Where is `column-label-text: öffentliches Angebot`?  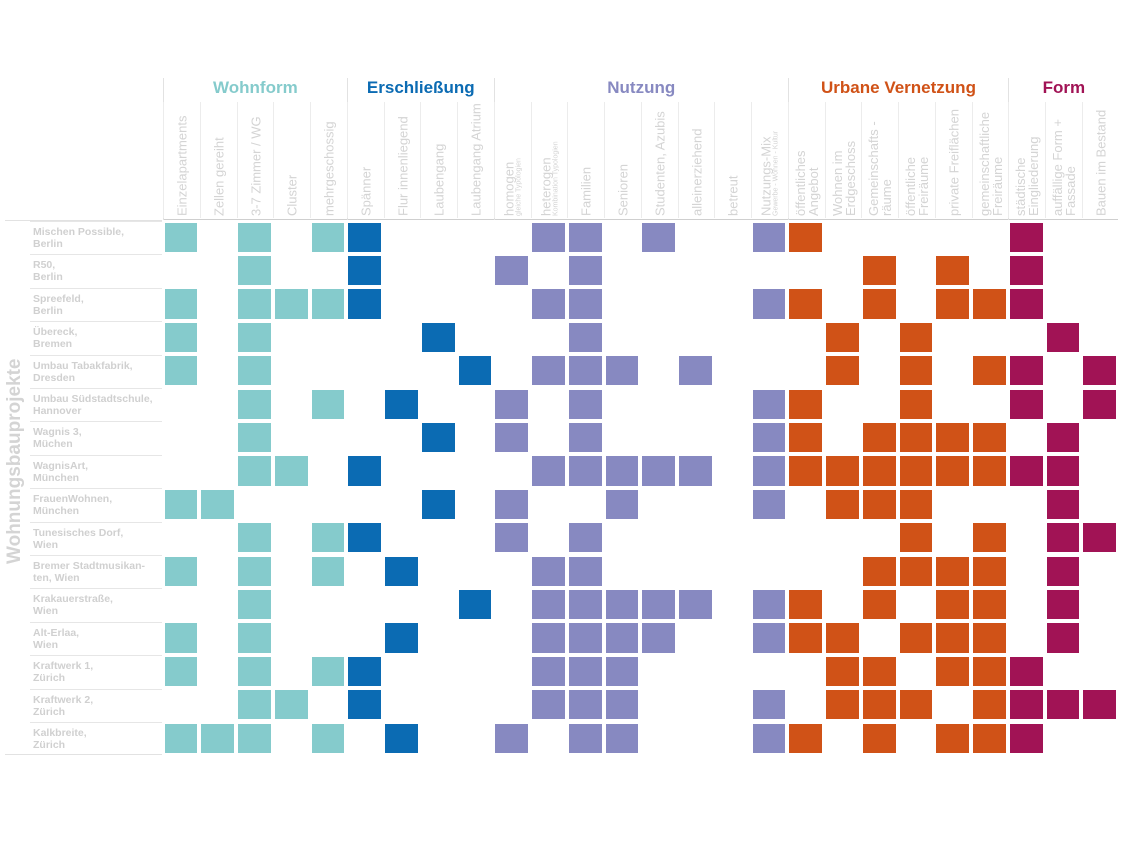 column-label-text: öffentliches Angebot is located at coordinates (807, 183).